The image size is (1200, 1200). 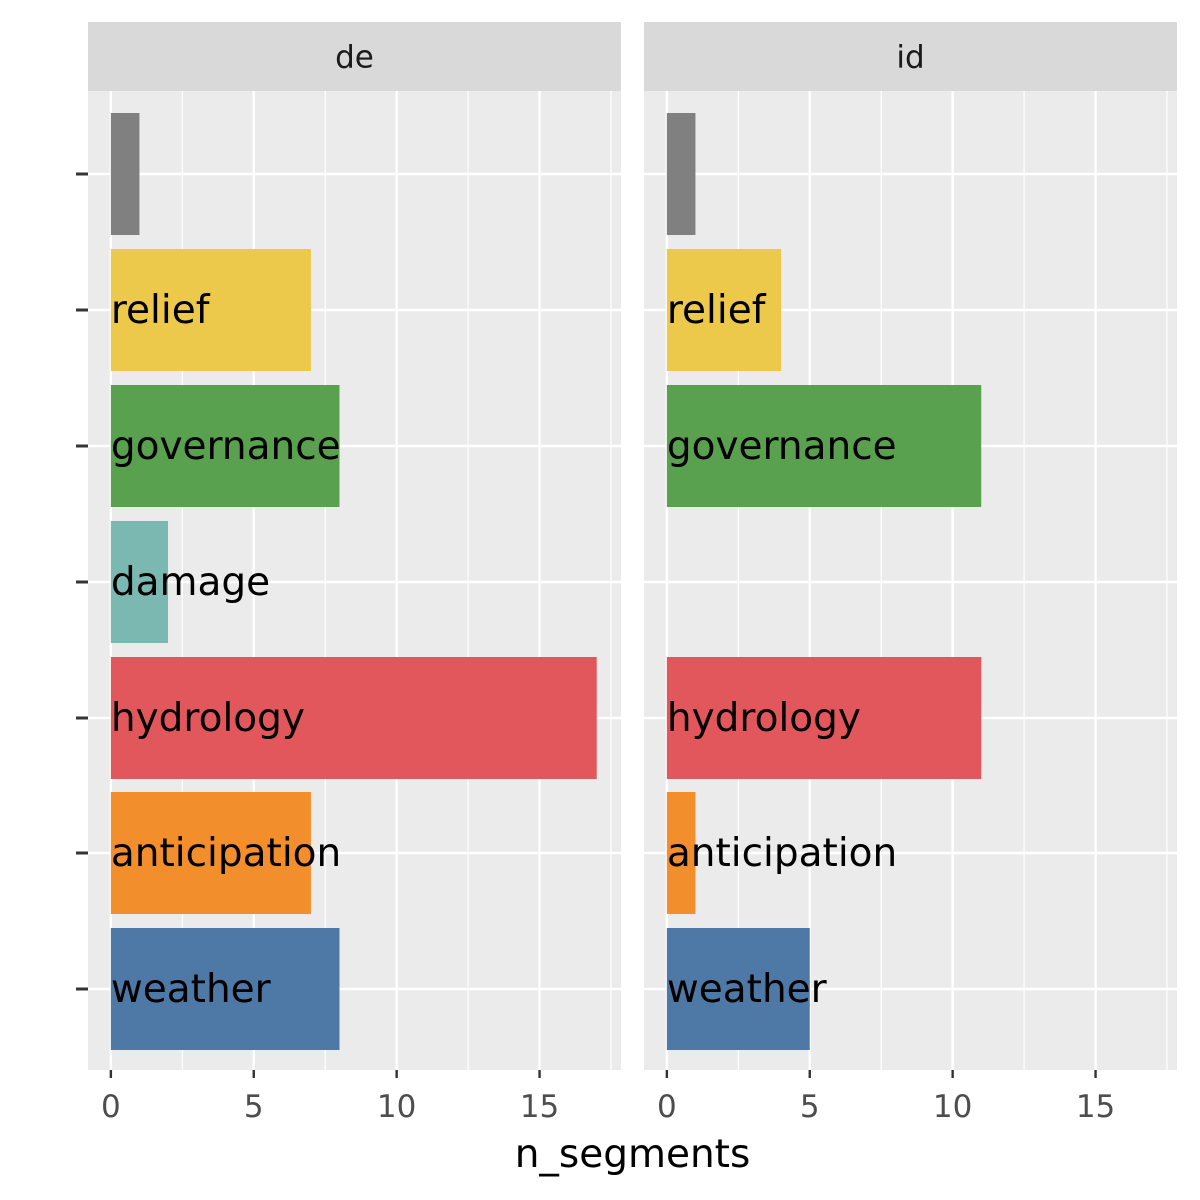 I want to click on bar-anticipation-id, so click(x=681, y=853).